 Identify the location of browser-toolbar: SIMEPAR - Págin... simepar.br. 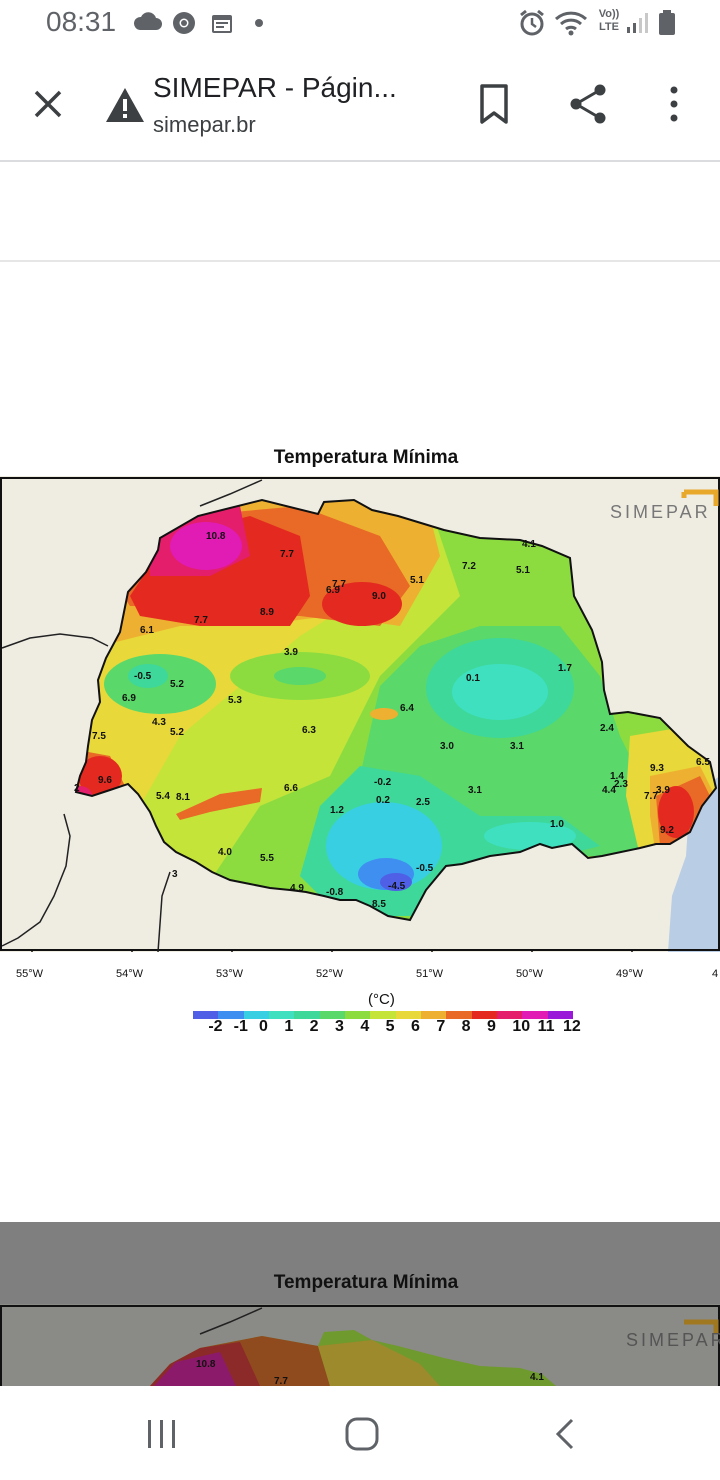
(360, 105).